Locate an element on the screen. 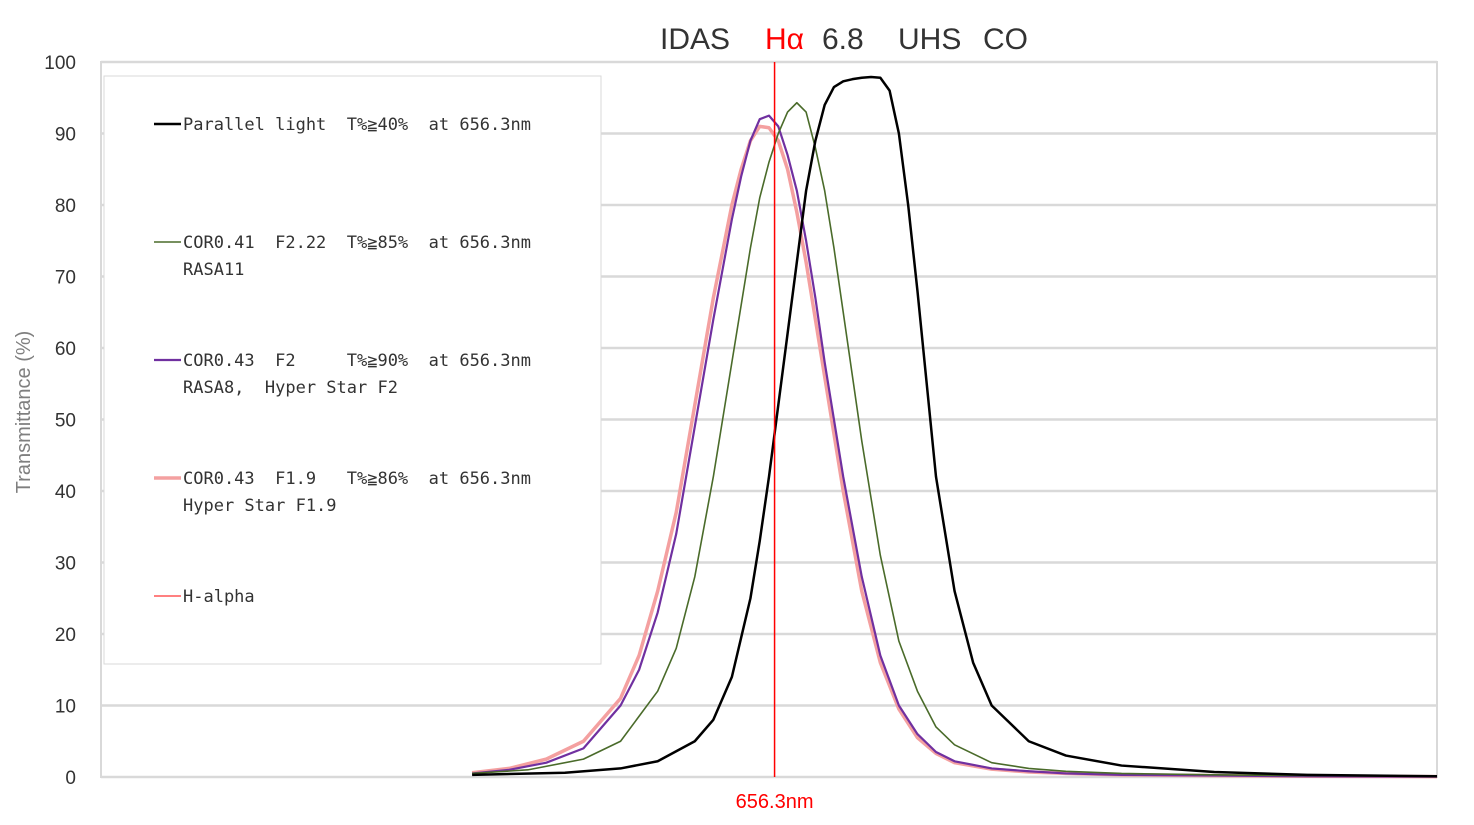  legend-label: COR0.43 F2 T%≧90% at 656.3nm is located at coordinates (357, 361).